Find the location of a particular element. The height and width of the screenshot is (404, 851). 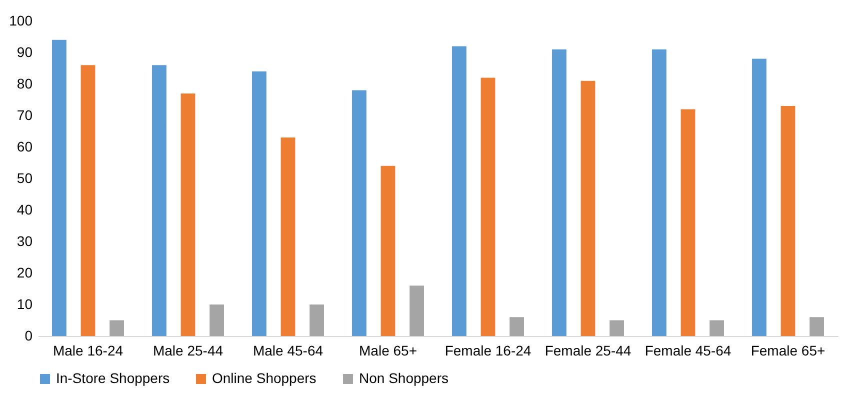

x-tick-label: Male 16-24 is located at coordinates (88, 350).